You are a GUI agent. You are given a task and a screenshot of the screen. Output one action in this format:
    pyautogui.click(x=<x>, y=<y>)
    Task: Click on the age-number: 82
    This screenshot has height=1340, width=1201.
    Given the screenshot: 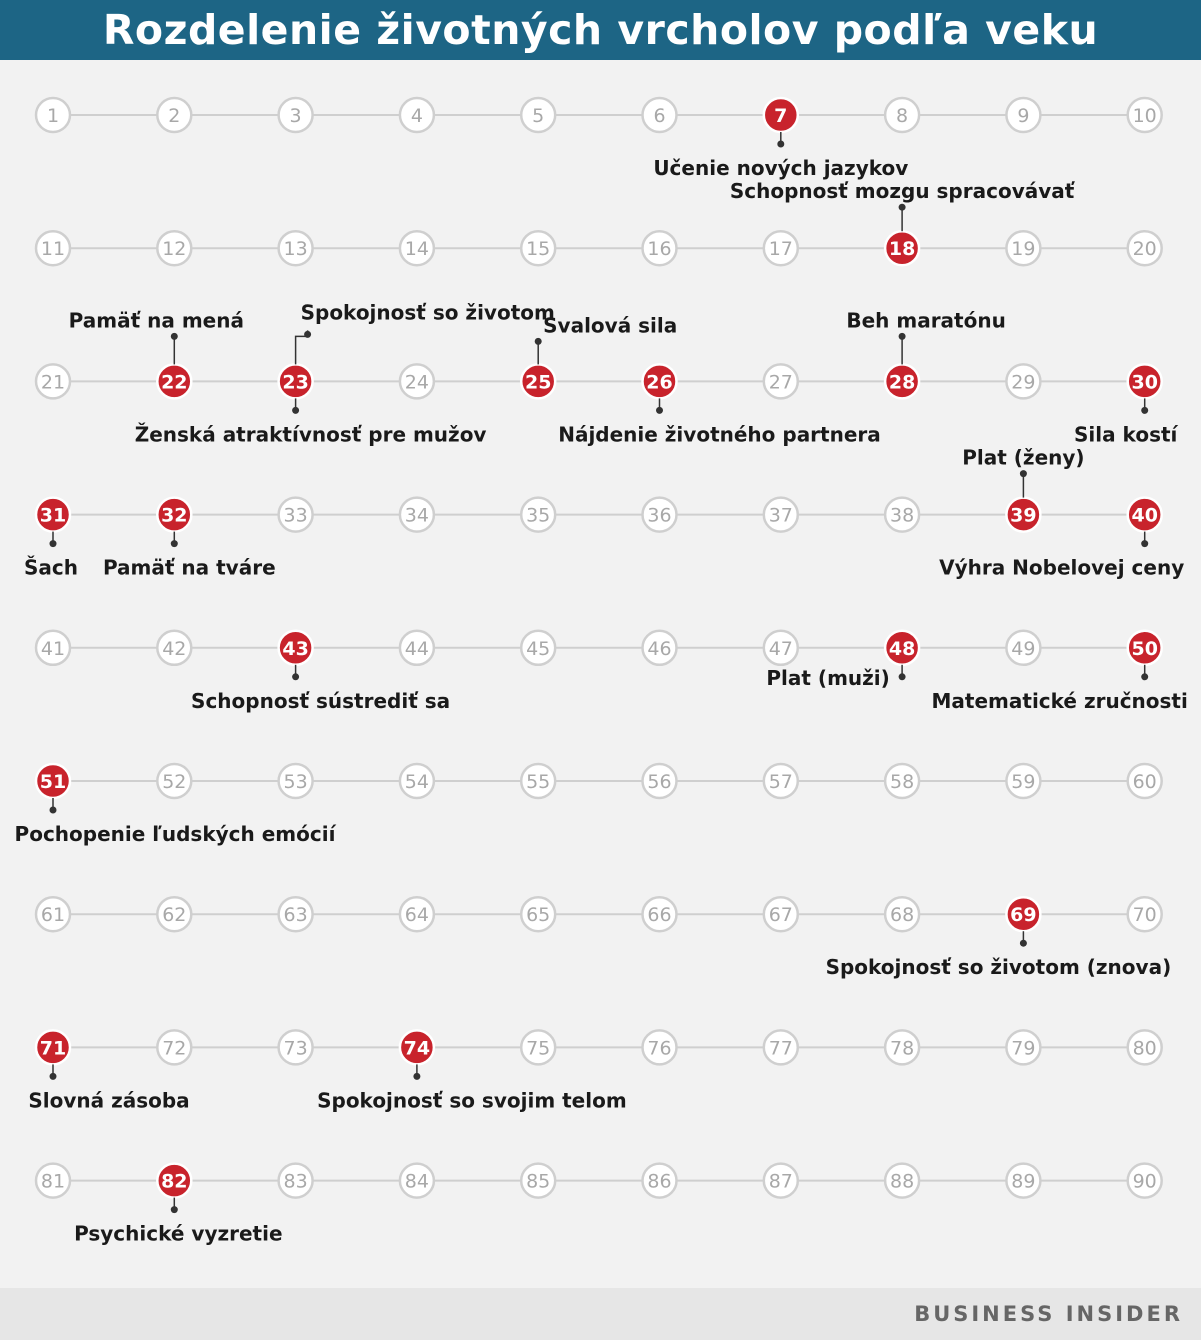 What is the action you would take?
    pyautogui.click(x=174, y=1182)
    